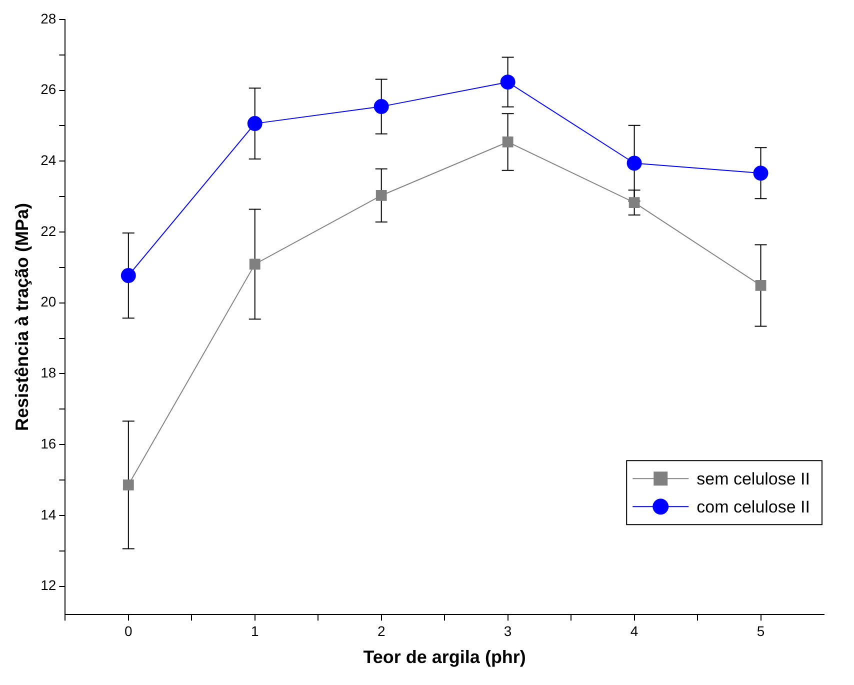 The width and height of the screenshot is (854, 685). I want to click on x-tick-label: 3, so click(508, 630).